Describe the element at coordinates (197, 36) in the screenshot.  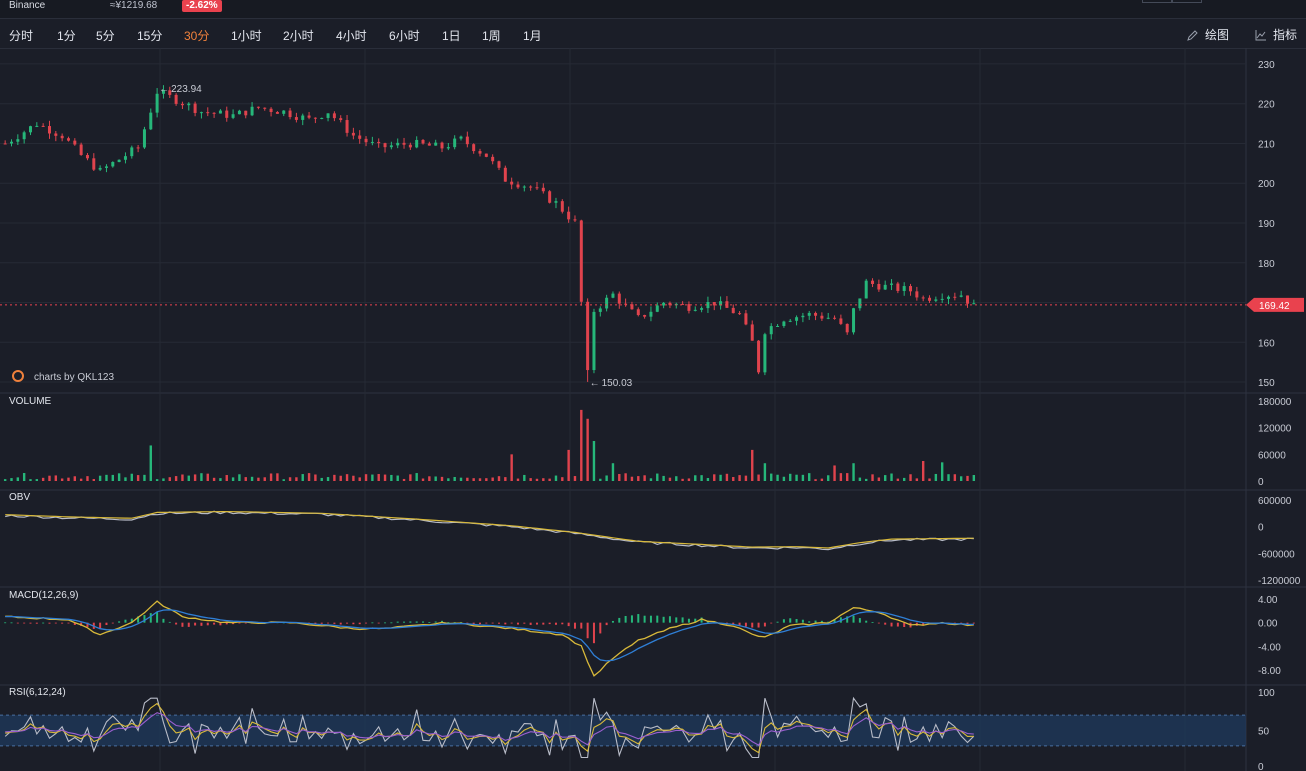
I see `timeframe-tab: 30分` at that location.